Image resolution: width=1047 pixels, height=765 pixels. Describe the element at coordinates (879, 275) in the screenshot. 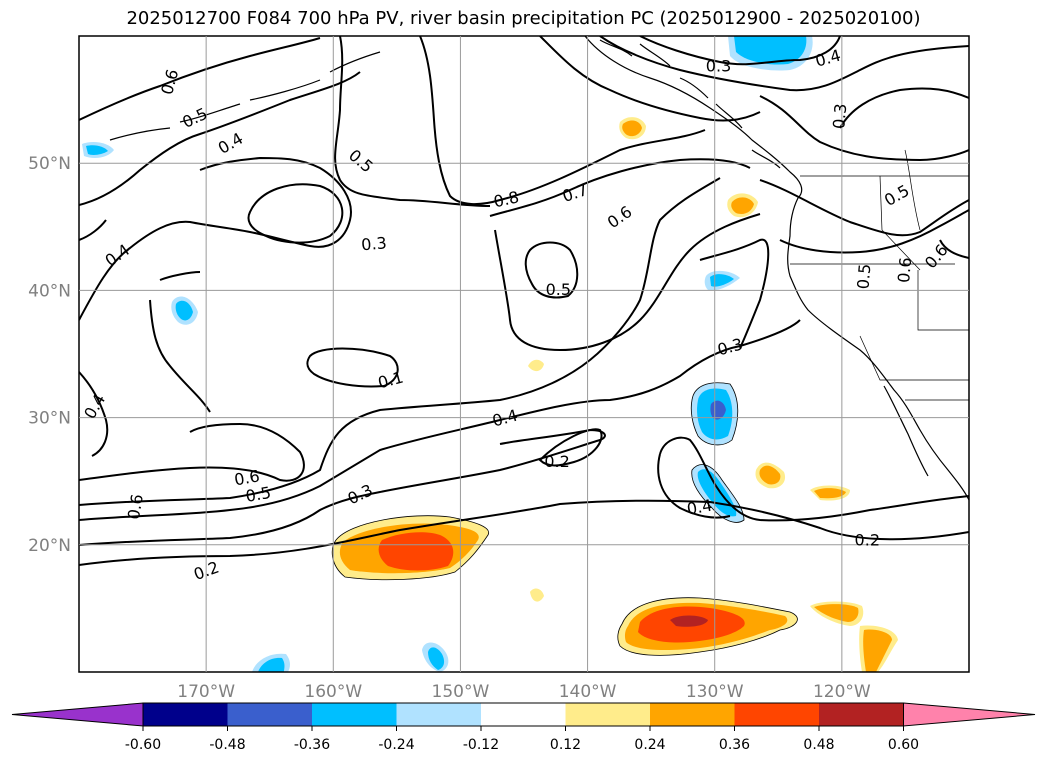

I see `political-borders` at that location.